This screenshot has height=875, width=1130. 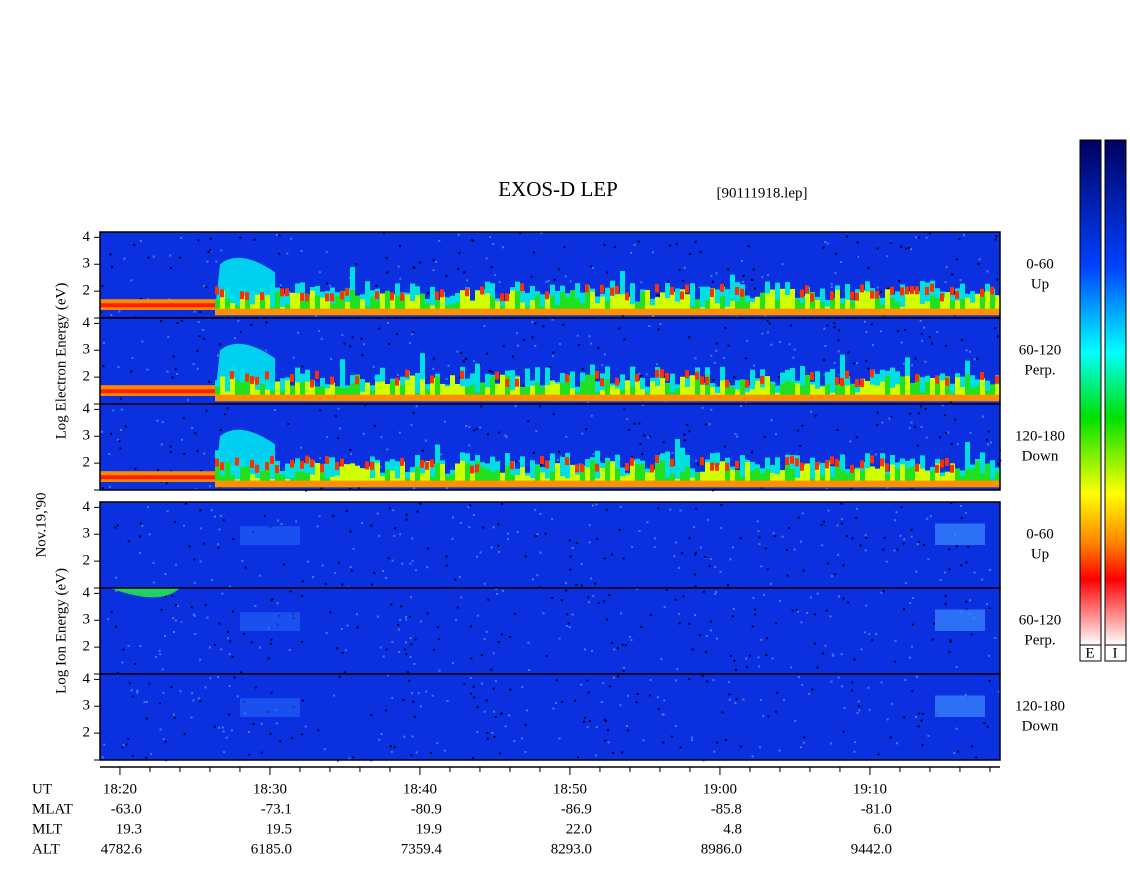 What do you see at coordinates (87, 647) in the screenshot?
I see `y-tick-label: 2` at bounding box center [87, 647].